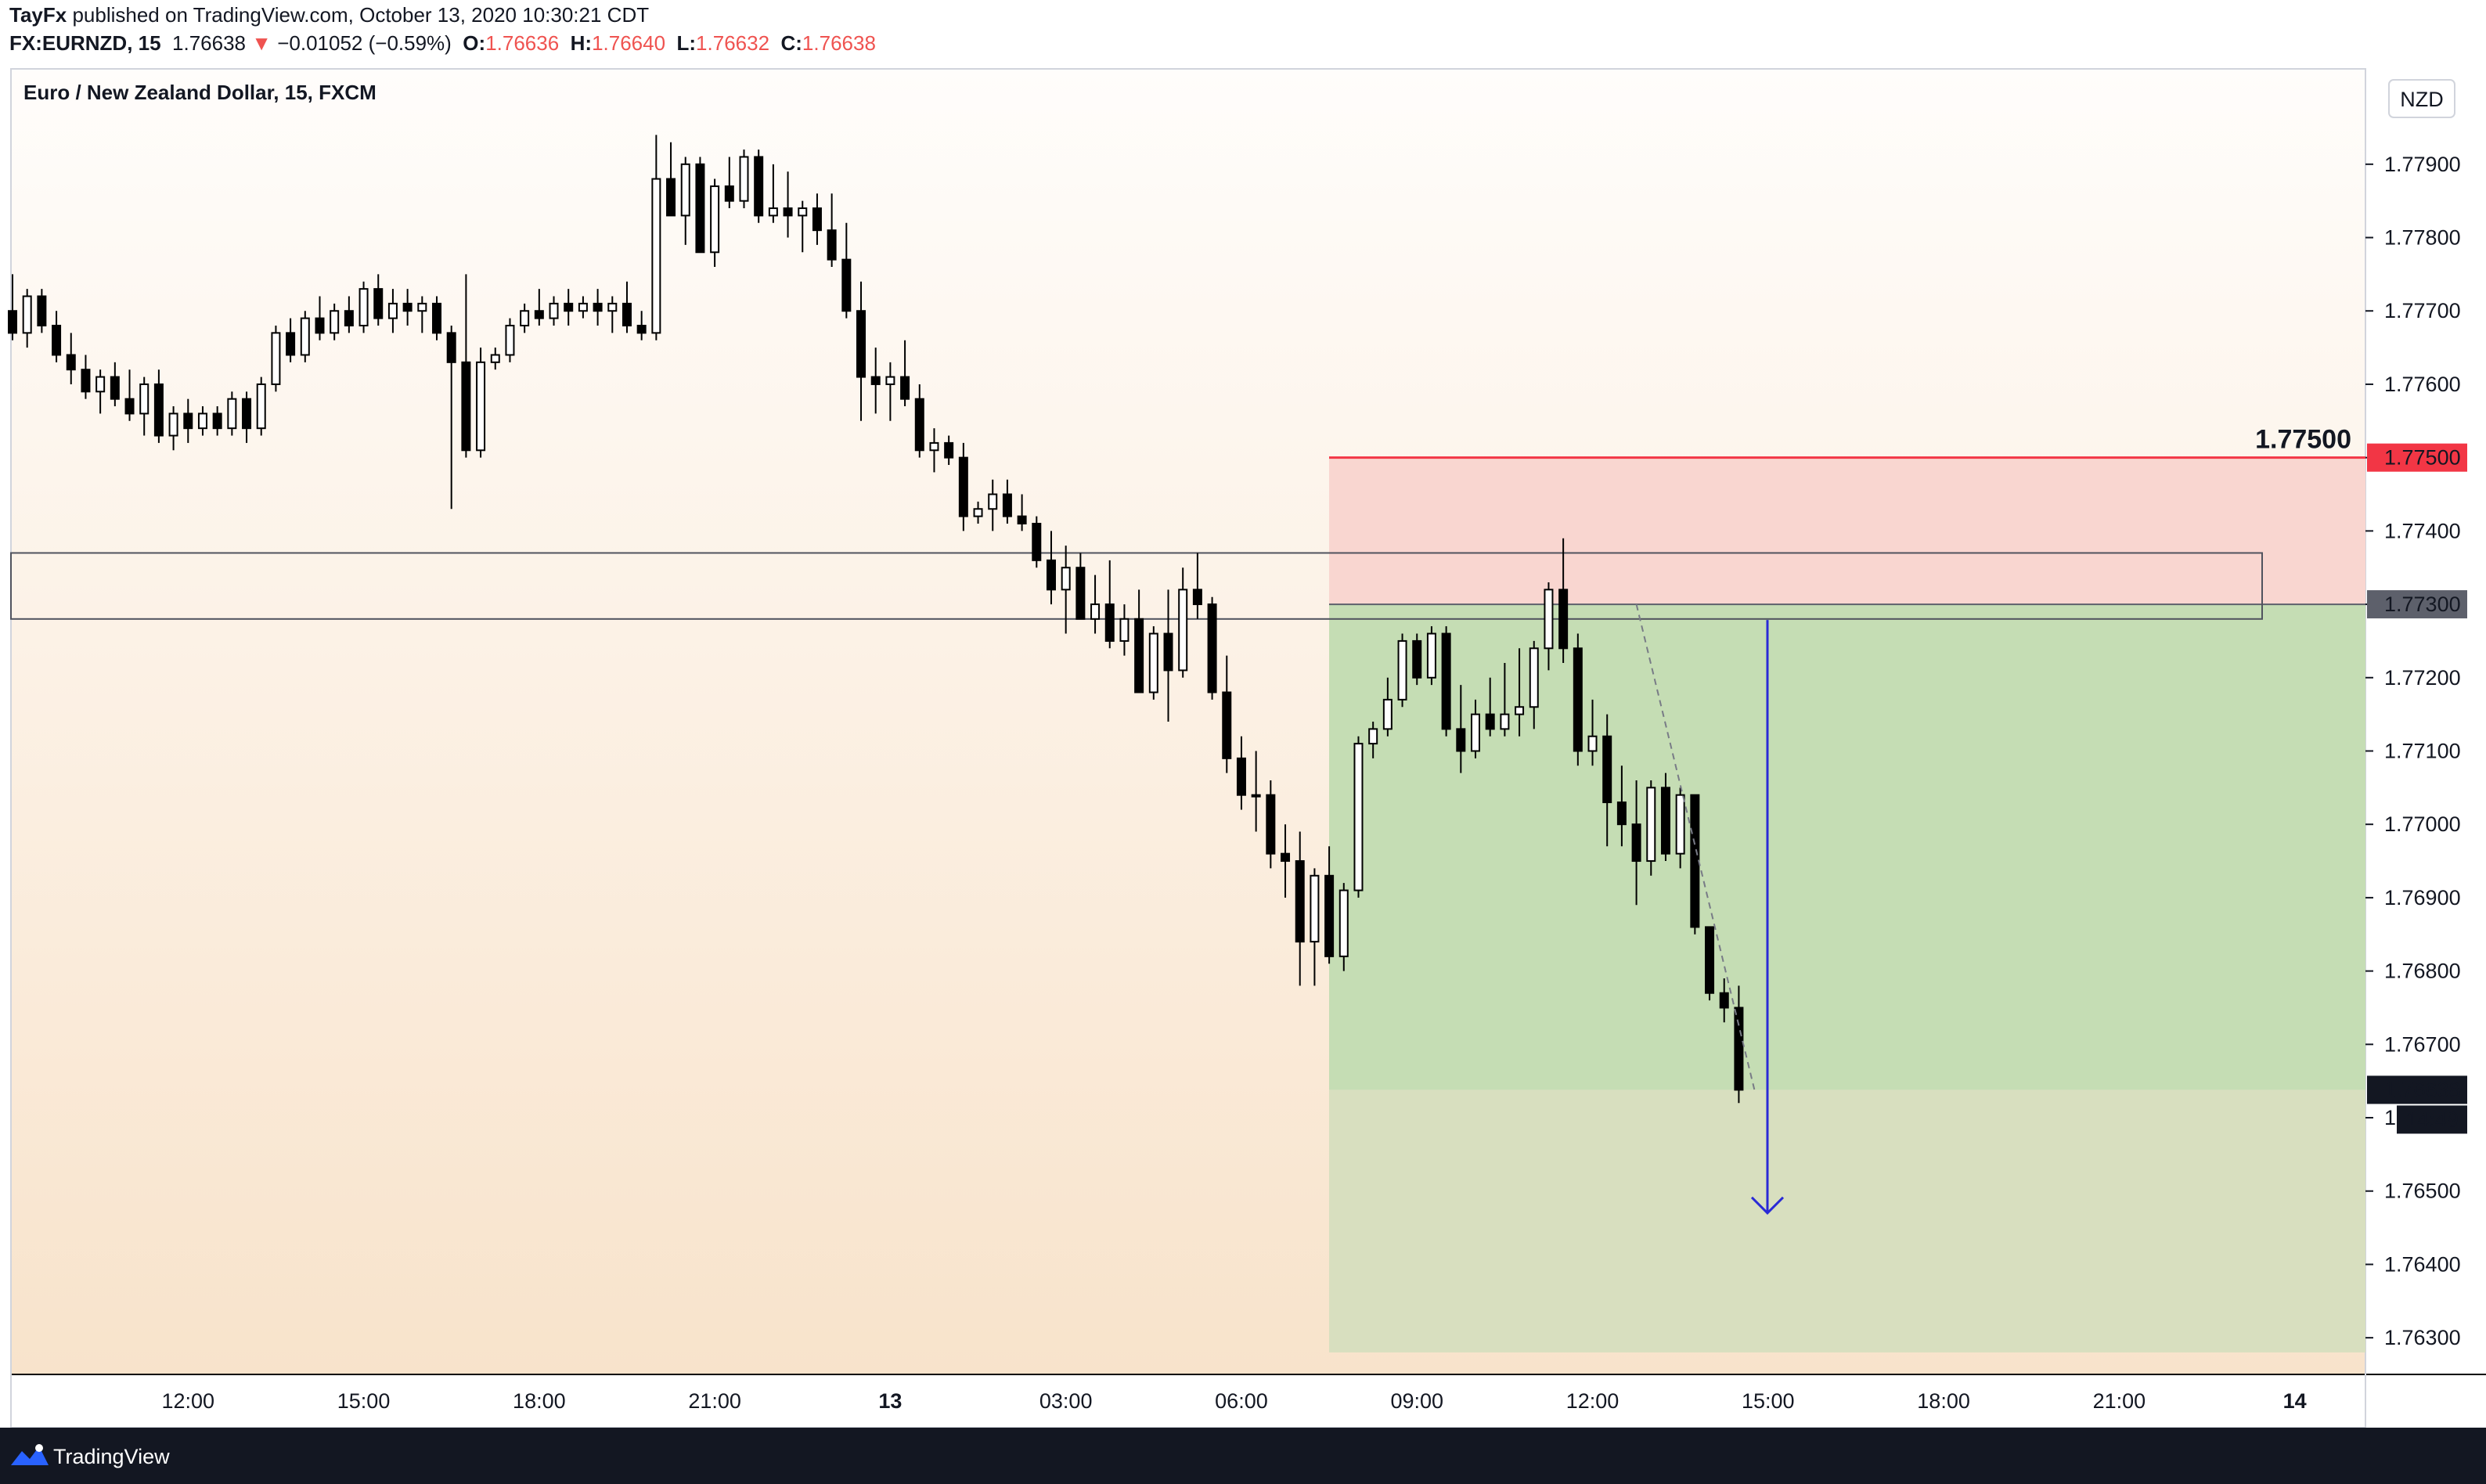 The width and height of the screenshot is (2486, 1484). I want to click on stop-loss-zone, so click(1847, 531).